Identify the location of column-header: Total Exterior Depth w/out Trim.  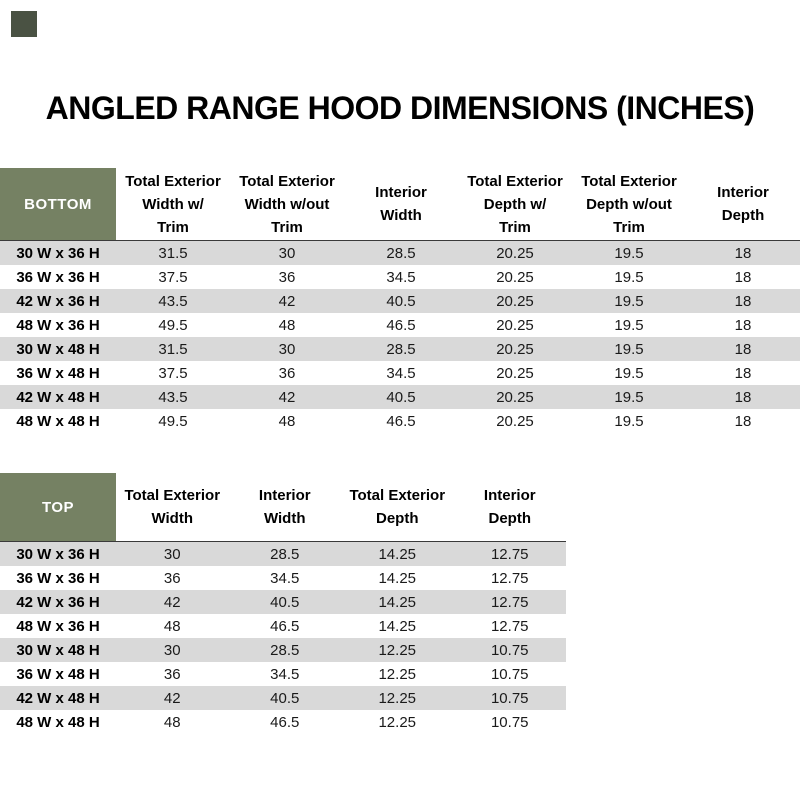
(629, 204).